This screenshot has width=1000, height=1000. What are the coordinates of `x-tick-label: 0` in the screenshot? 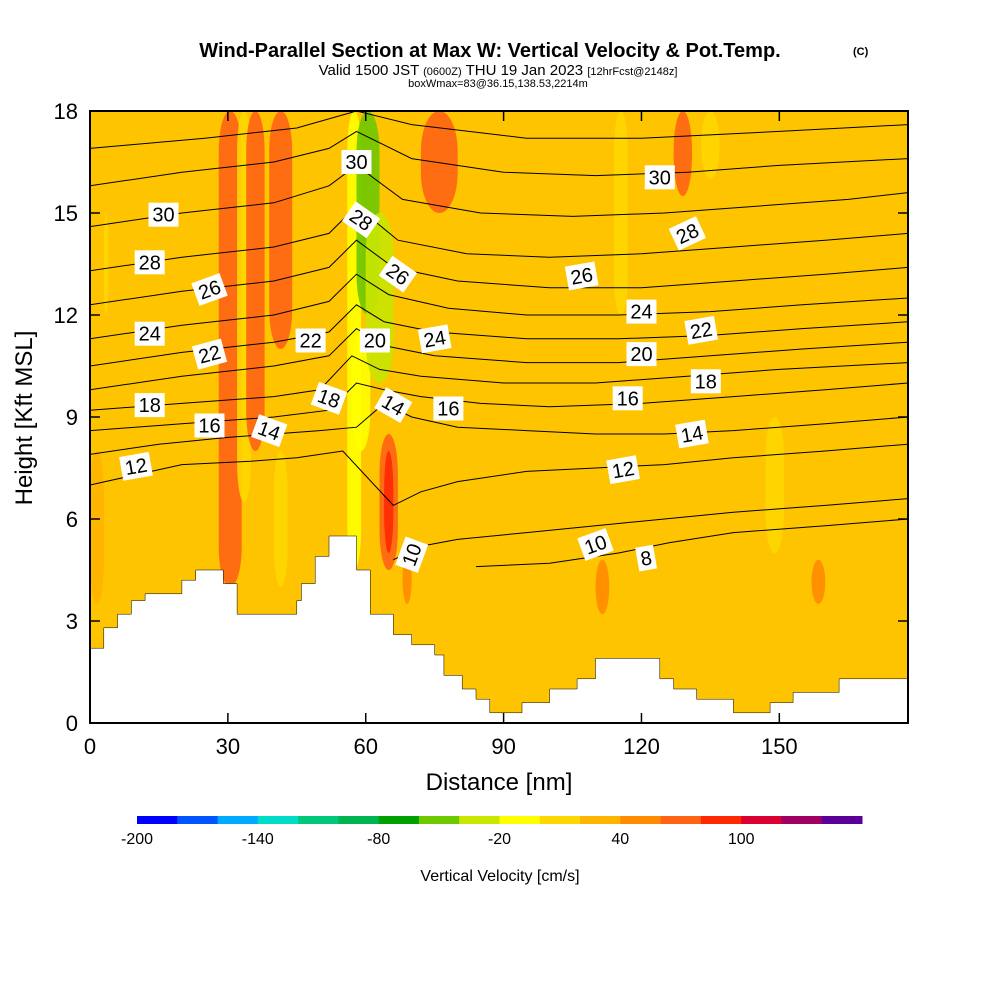 It's located at (90, 746).